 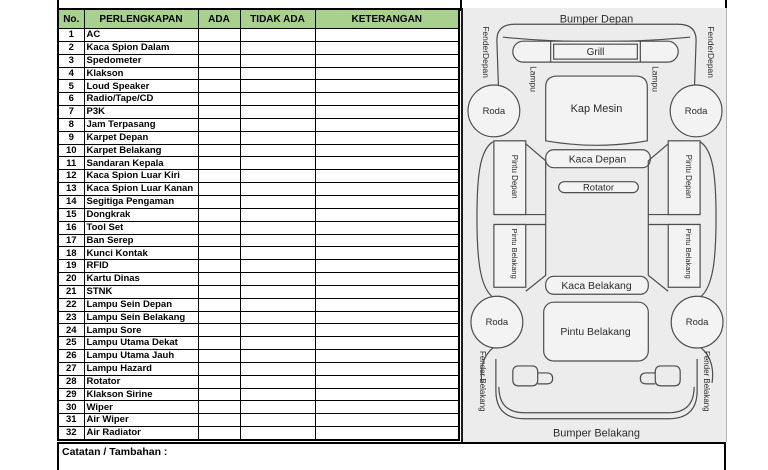 What do you see at coordinates (71, 343) in the screenshot?
I see `row-number: 25` at bounding box center [71, 343].